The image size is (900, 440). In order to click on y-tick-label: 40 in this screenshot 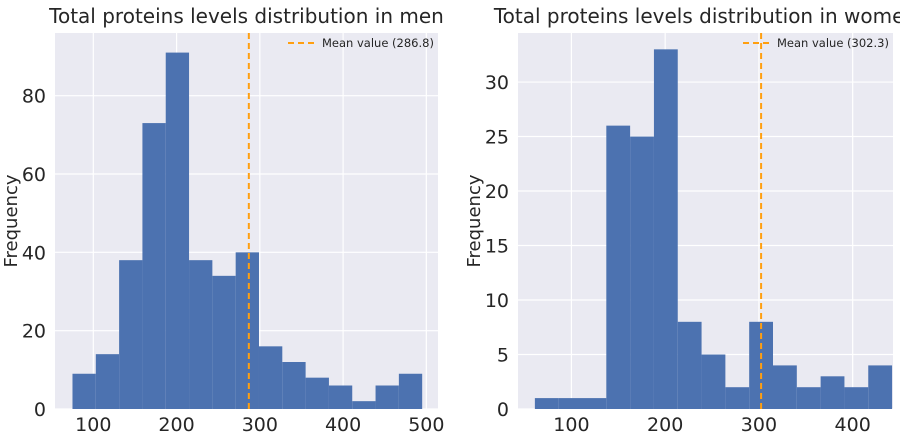, I will do `click(34, 253)`.